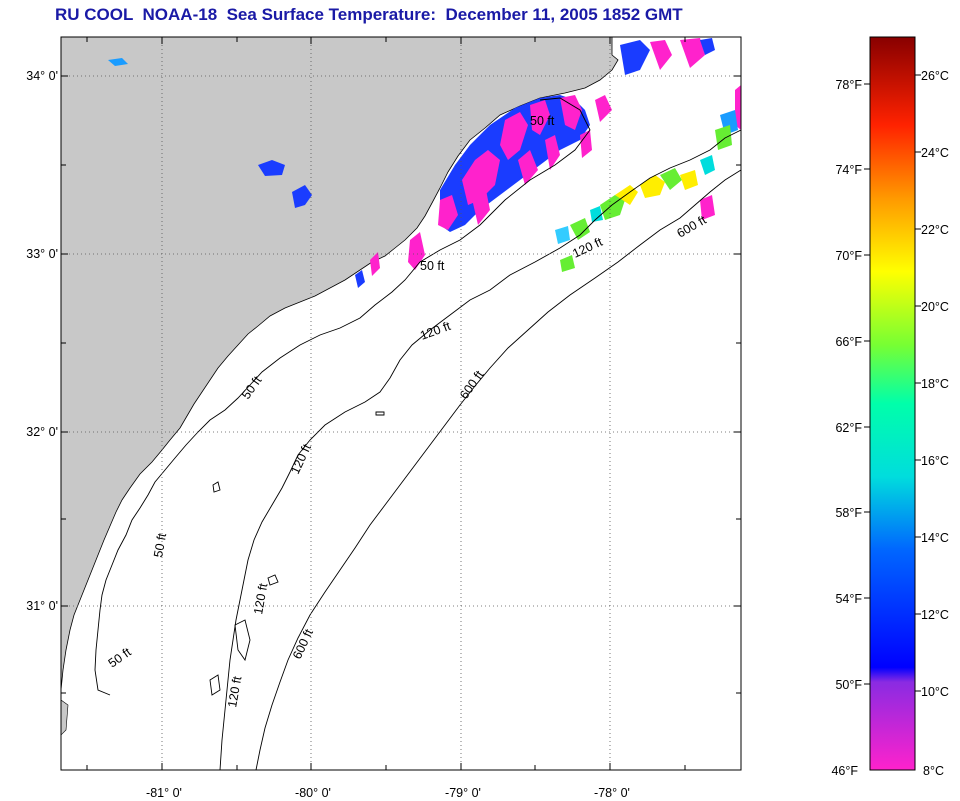 The width and height of the screenshot is (960, 801). Describe the element at coordinates (164, 793) in the screenshot. I see `lon-label-81: -81° 0'` at that location.